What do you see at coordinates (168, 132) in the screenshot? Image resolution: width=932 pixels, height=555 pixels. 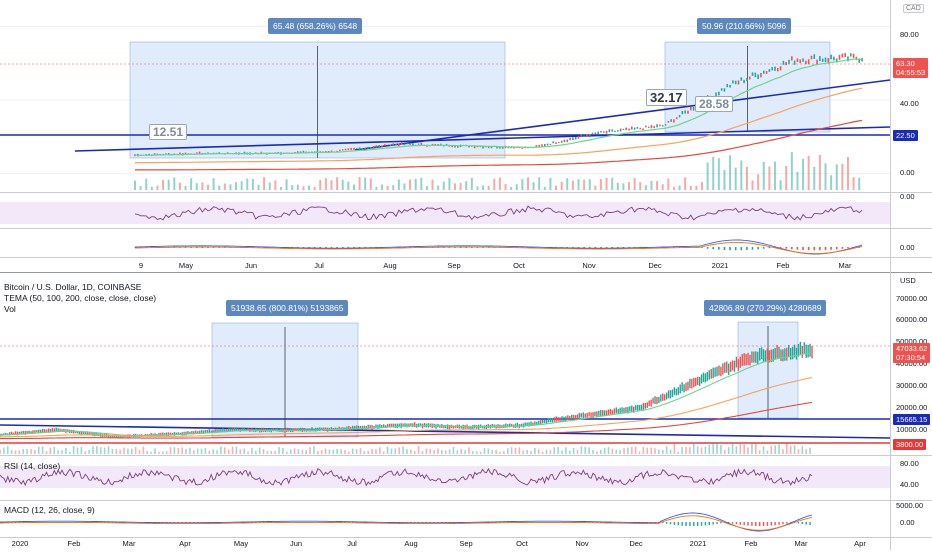 I see `price-note-1: 12.51` at bounding box center [168, 132].